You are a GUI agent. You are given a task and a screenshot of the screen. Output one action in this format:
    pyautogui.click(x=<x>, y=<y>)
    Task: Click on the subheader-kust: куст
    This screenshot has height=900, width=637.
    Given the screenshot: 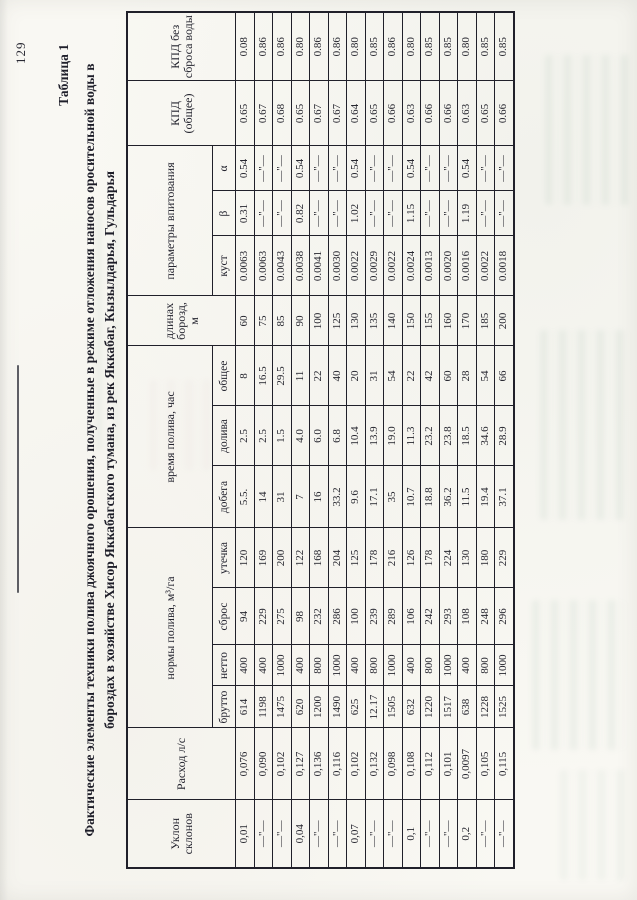 What is the action you would take?
    pyautogui.click(x=224, y=266)
    